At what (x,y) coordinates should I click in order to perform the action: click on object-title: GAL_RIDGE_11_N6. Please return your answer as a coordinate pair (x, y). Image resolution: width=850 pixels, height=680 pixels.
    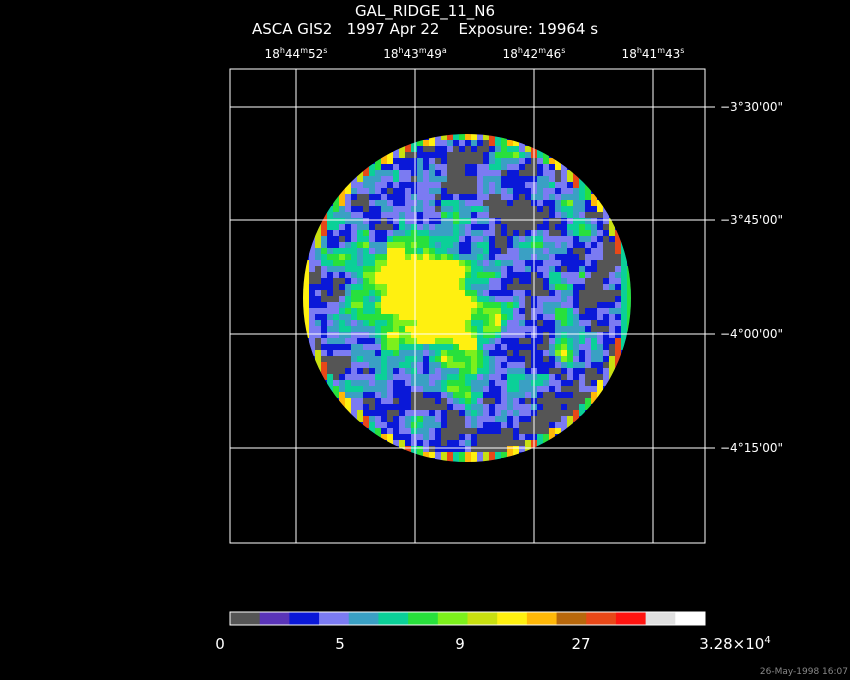
    Looking at the image, I should click on (425, 11).